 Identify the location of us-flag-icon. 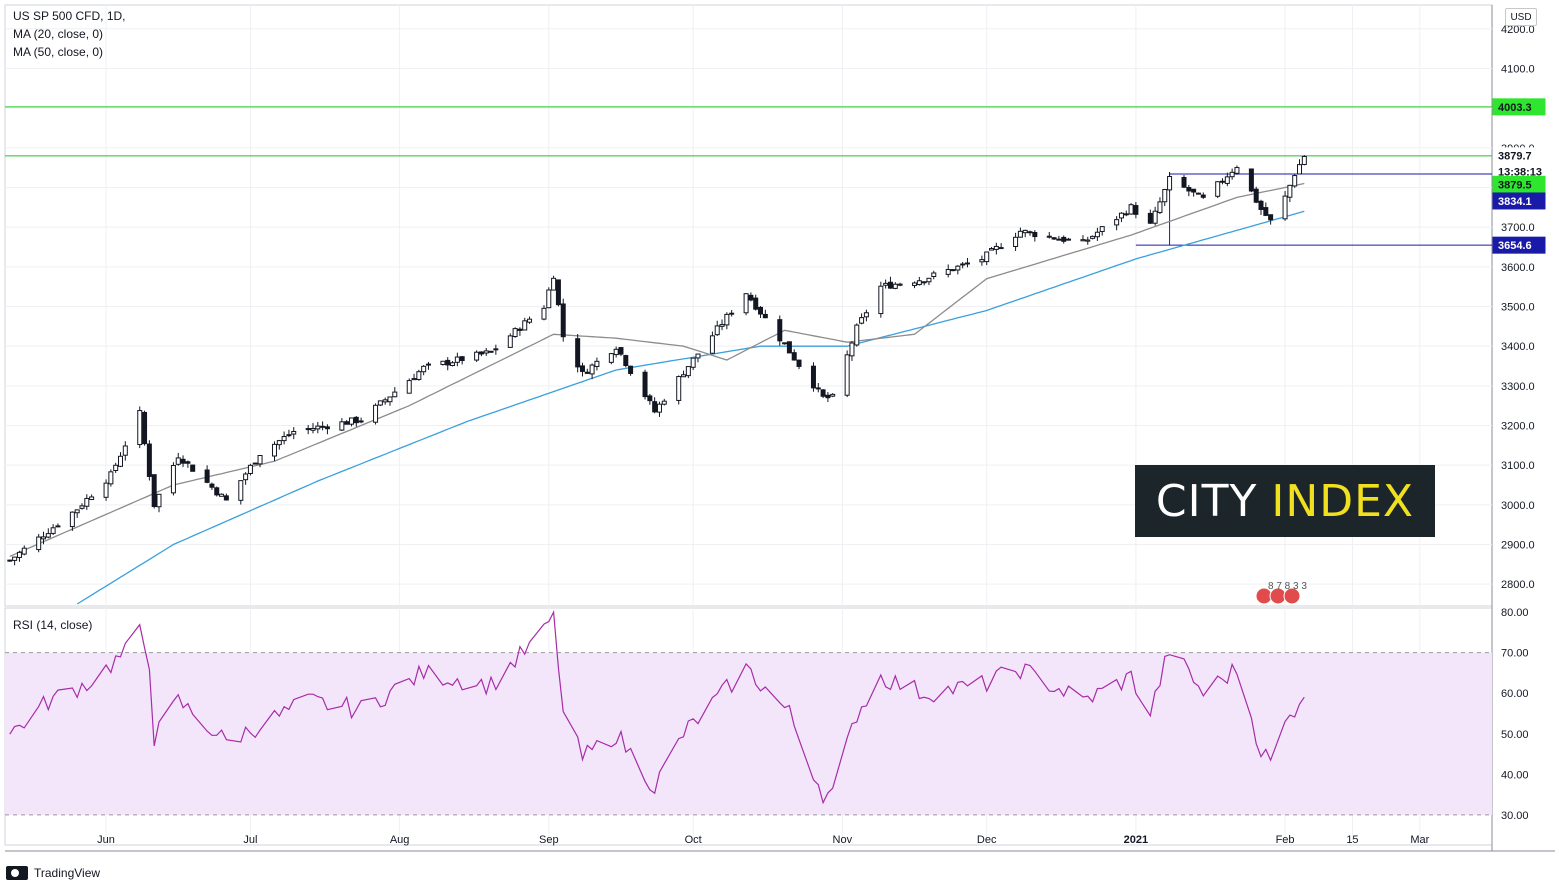
(1292, 596).